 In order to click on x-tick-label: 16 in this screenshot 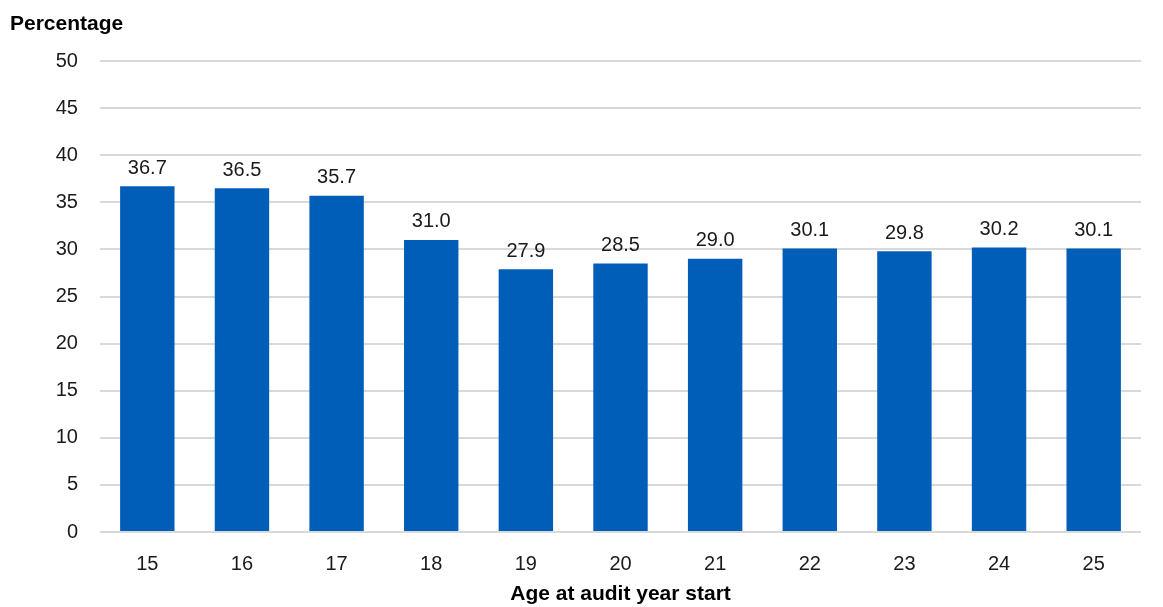, I will do `click(242, 562)`.